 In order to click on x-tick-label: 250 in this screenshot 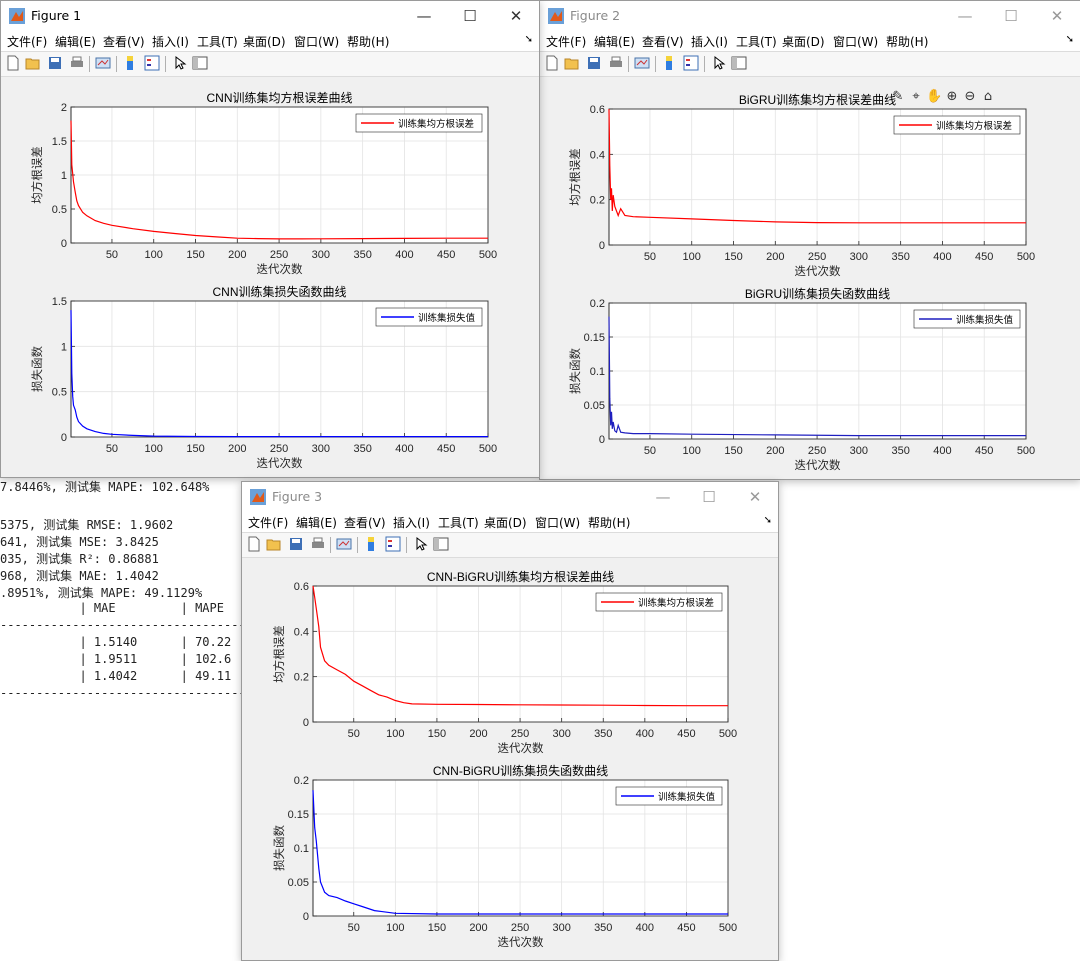, I will do `click(279, 255)`.